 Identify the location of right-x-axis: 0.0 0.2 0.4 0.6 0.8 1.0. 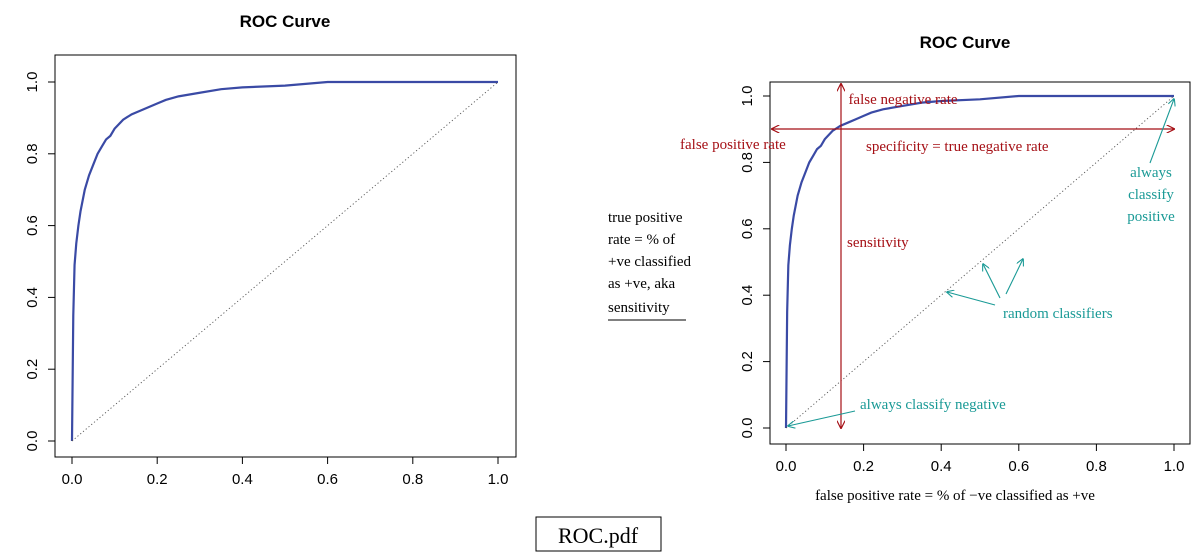
(980, 459).